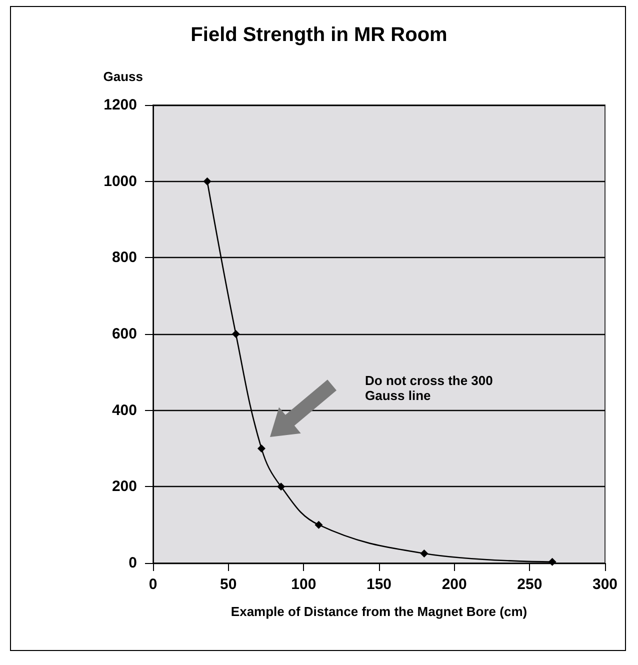  Describe the element at coordinates (124, 257) in the screenshot. I see `y-tick-label: 800` at that location.